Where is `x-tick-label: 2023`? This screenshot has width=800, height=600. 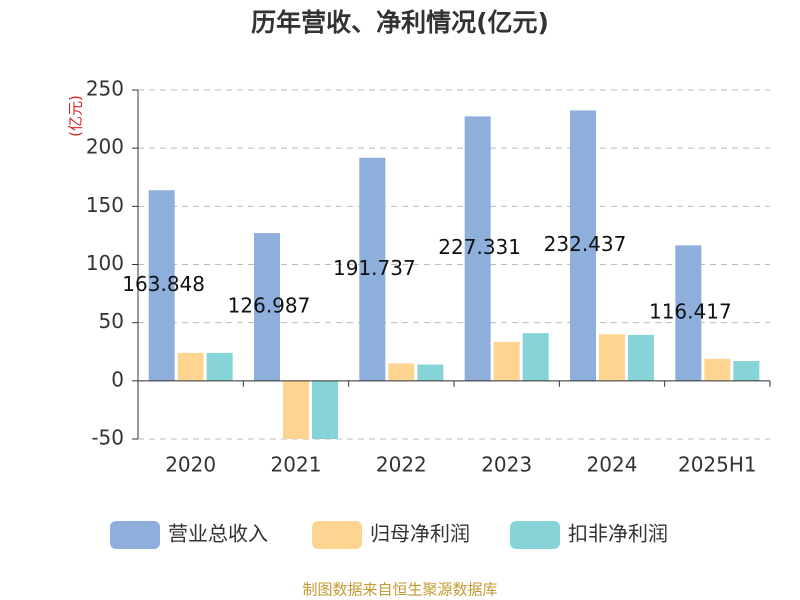
x-tick-label: 2023 is located at coordinates (506, 465).